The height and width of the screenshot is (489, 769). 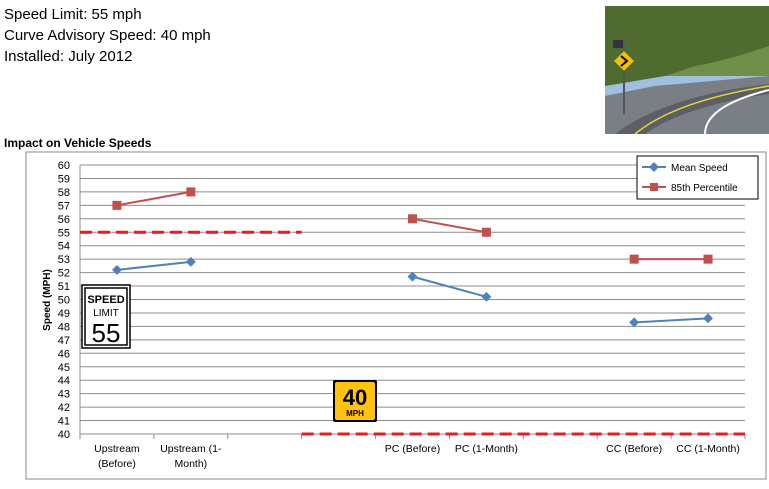 What do you see at coordinates (64, 408) in the screenshot?
I see `y-tick-label: 42` at bounding box center [64, 408].